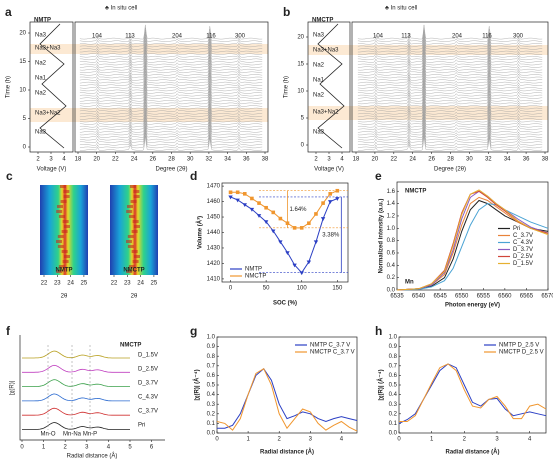 This screenshot has width=553, height=468. What do you see at coordinates (211, 424) in the screenshot?
I see `y-tick-label: 0.1` at bounding box center [211, 424].